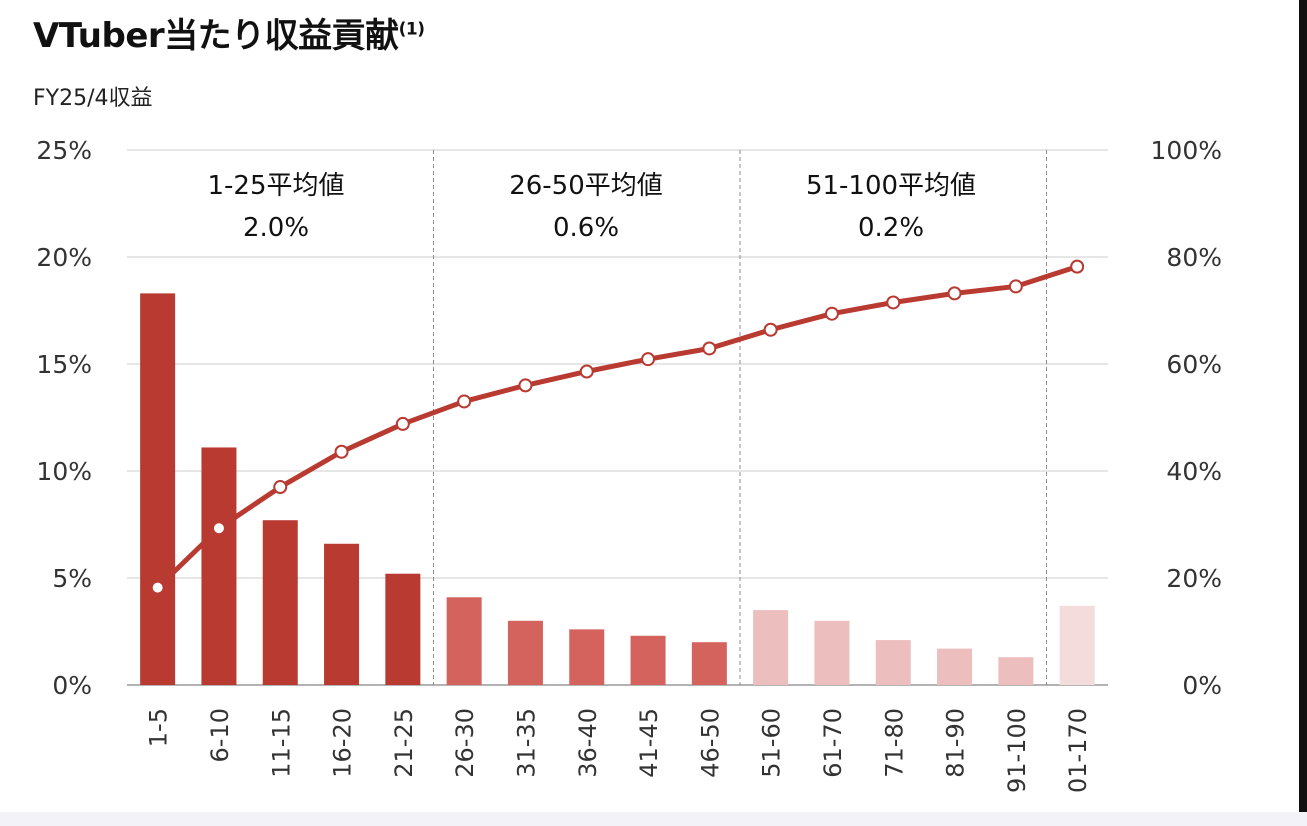 Image resolution: width=1307 pixels, height=826 pixels. What do you see at coordinates (1078, 750) in the screenshot?
I see `x-category-label: 01-170` at bounding box center [1078, 750].